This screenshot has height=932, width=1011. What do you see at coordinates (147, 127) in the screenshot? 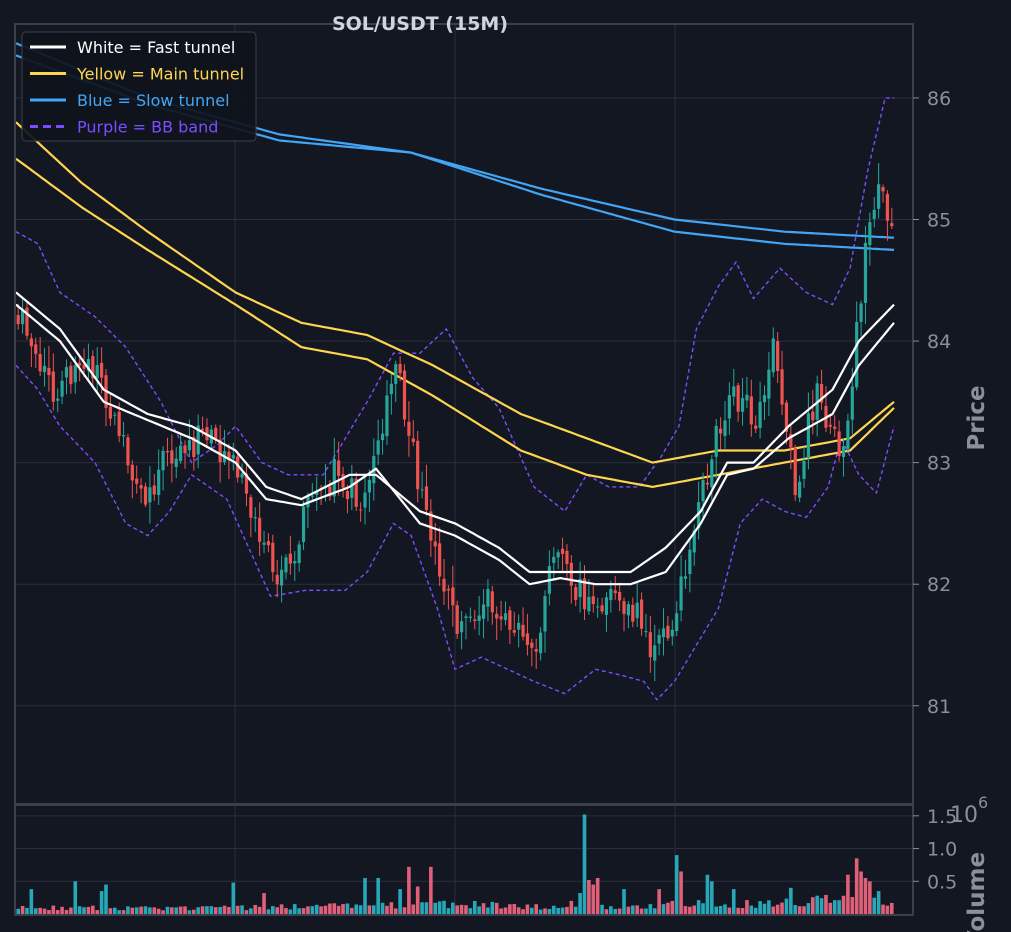
I see `legend-label: Purple = BB band` at bounding box center [147, 127].